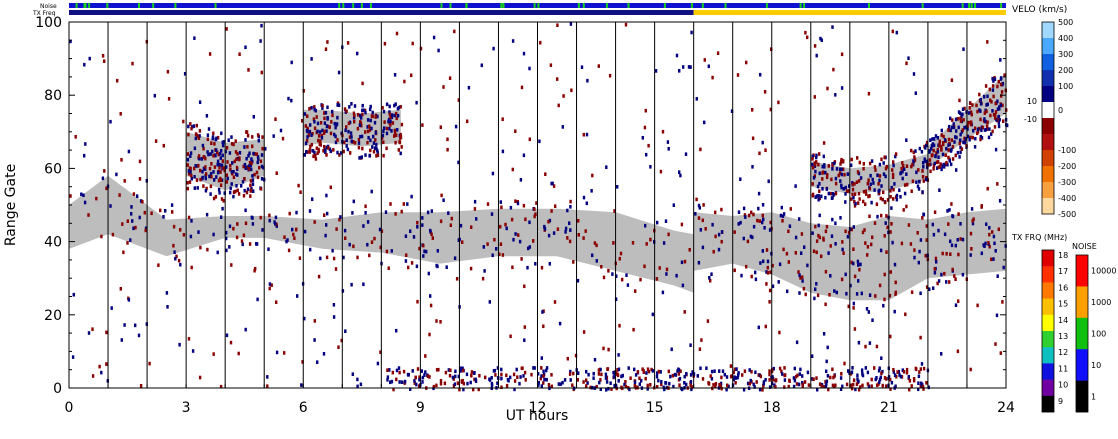 The height and width of the screenshot is (439, 1118). Describe the element at coordinates (1060, 110) in the screenshot. I see `velocity-tick-label: 0` at that location.